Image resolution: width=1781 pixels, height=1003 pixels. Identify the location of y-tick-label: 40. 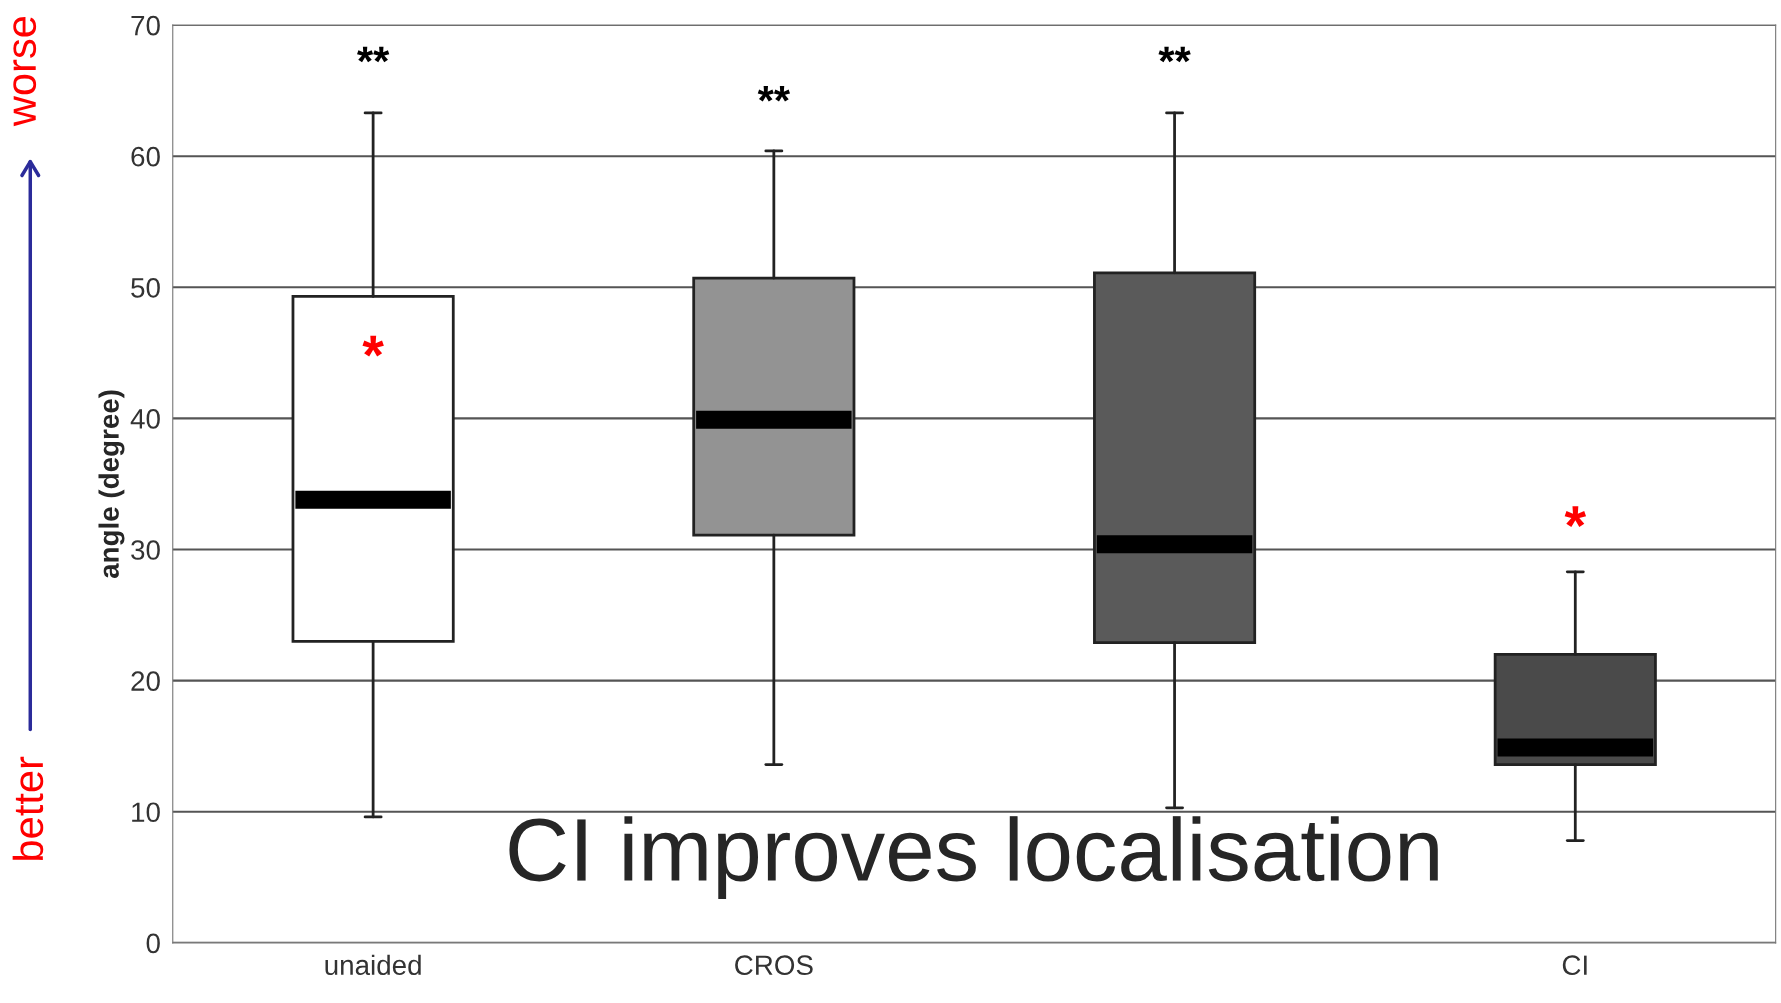
(145, 419).